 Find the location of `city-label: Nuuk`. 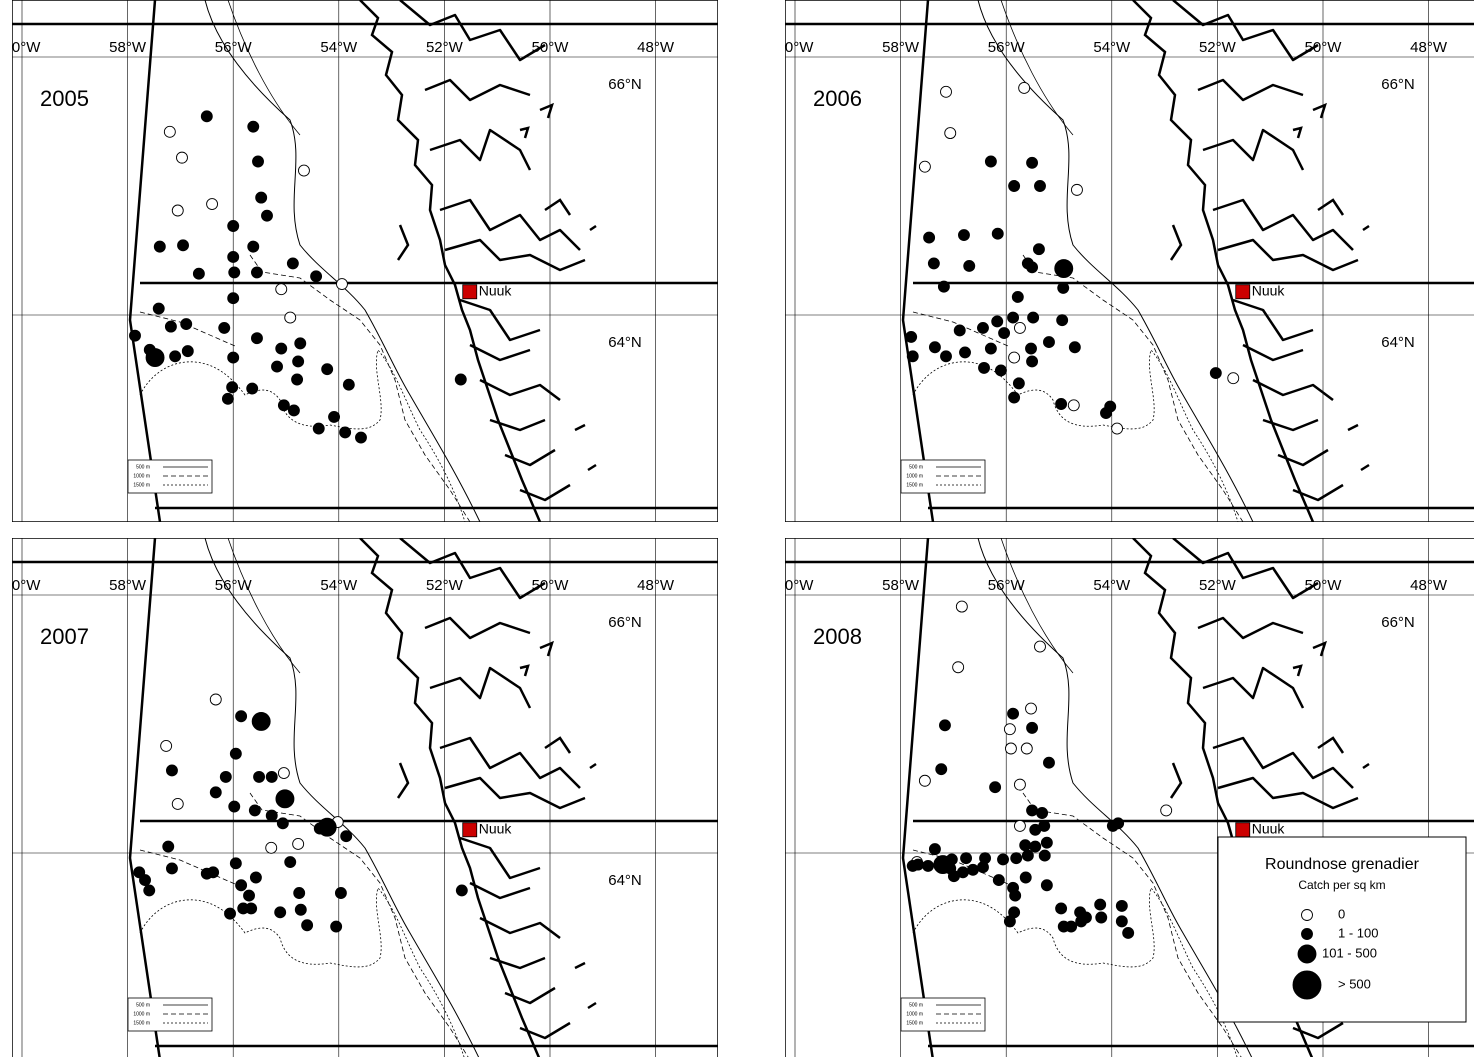

city-label: Nuuk is located at coordinates (496, 828).